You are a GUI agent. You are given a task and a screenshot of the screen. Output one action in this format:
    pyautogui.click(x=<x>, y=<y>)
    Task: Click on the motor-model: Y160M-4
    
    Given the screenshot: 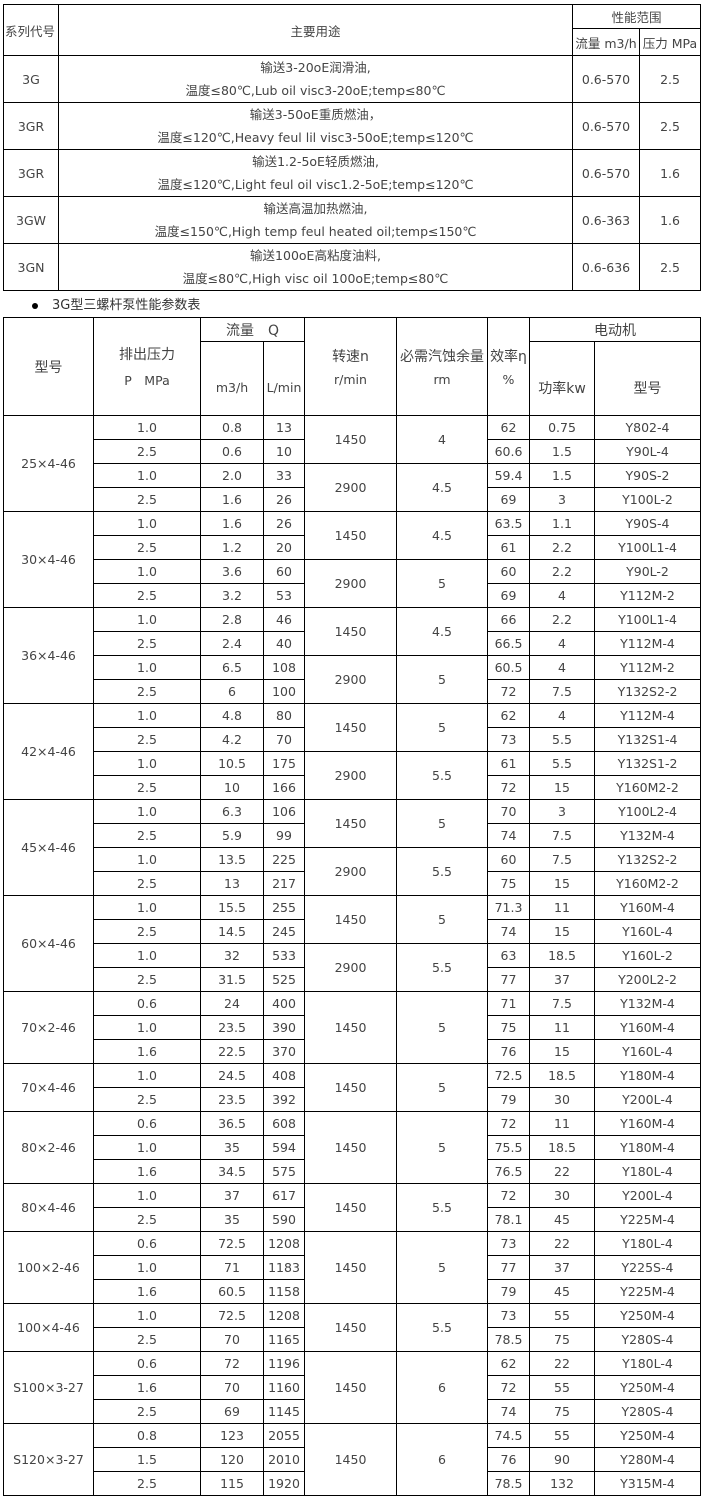 What is the action you would take?
    pyautogui.click(x=647, y=907)
    